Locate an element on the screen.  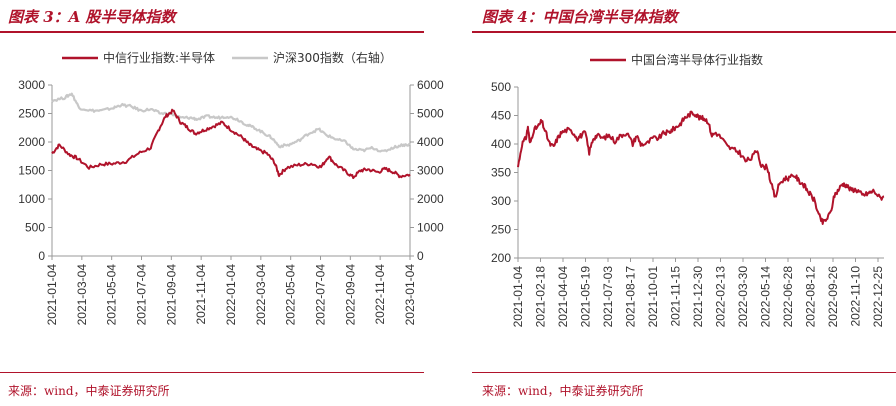
right-chart-y-tick-label: 350 is located at coordinates (501, 173).